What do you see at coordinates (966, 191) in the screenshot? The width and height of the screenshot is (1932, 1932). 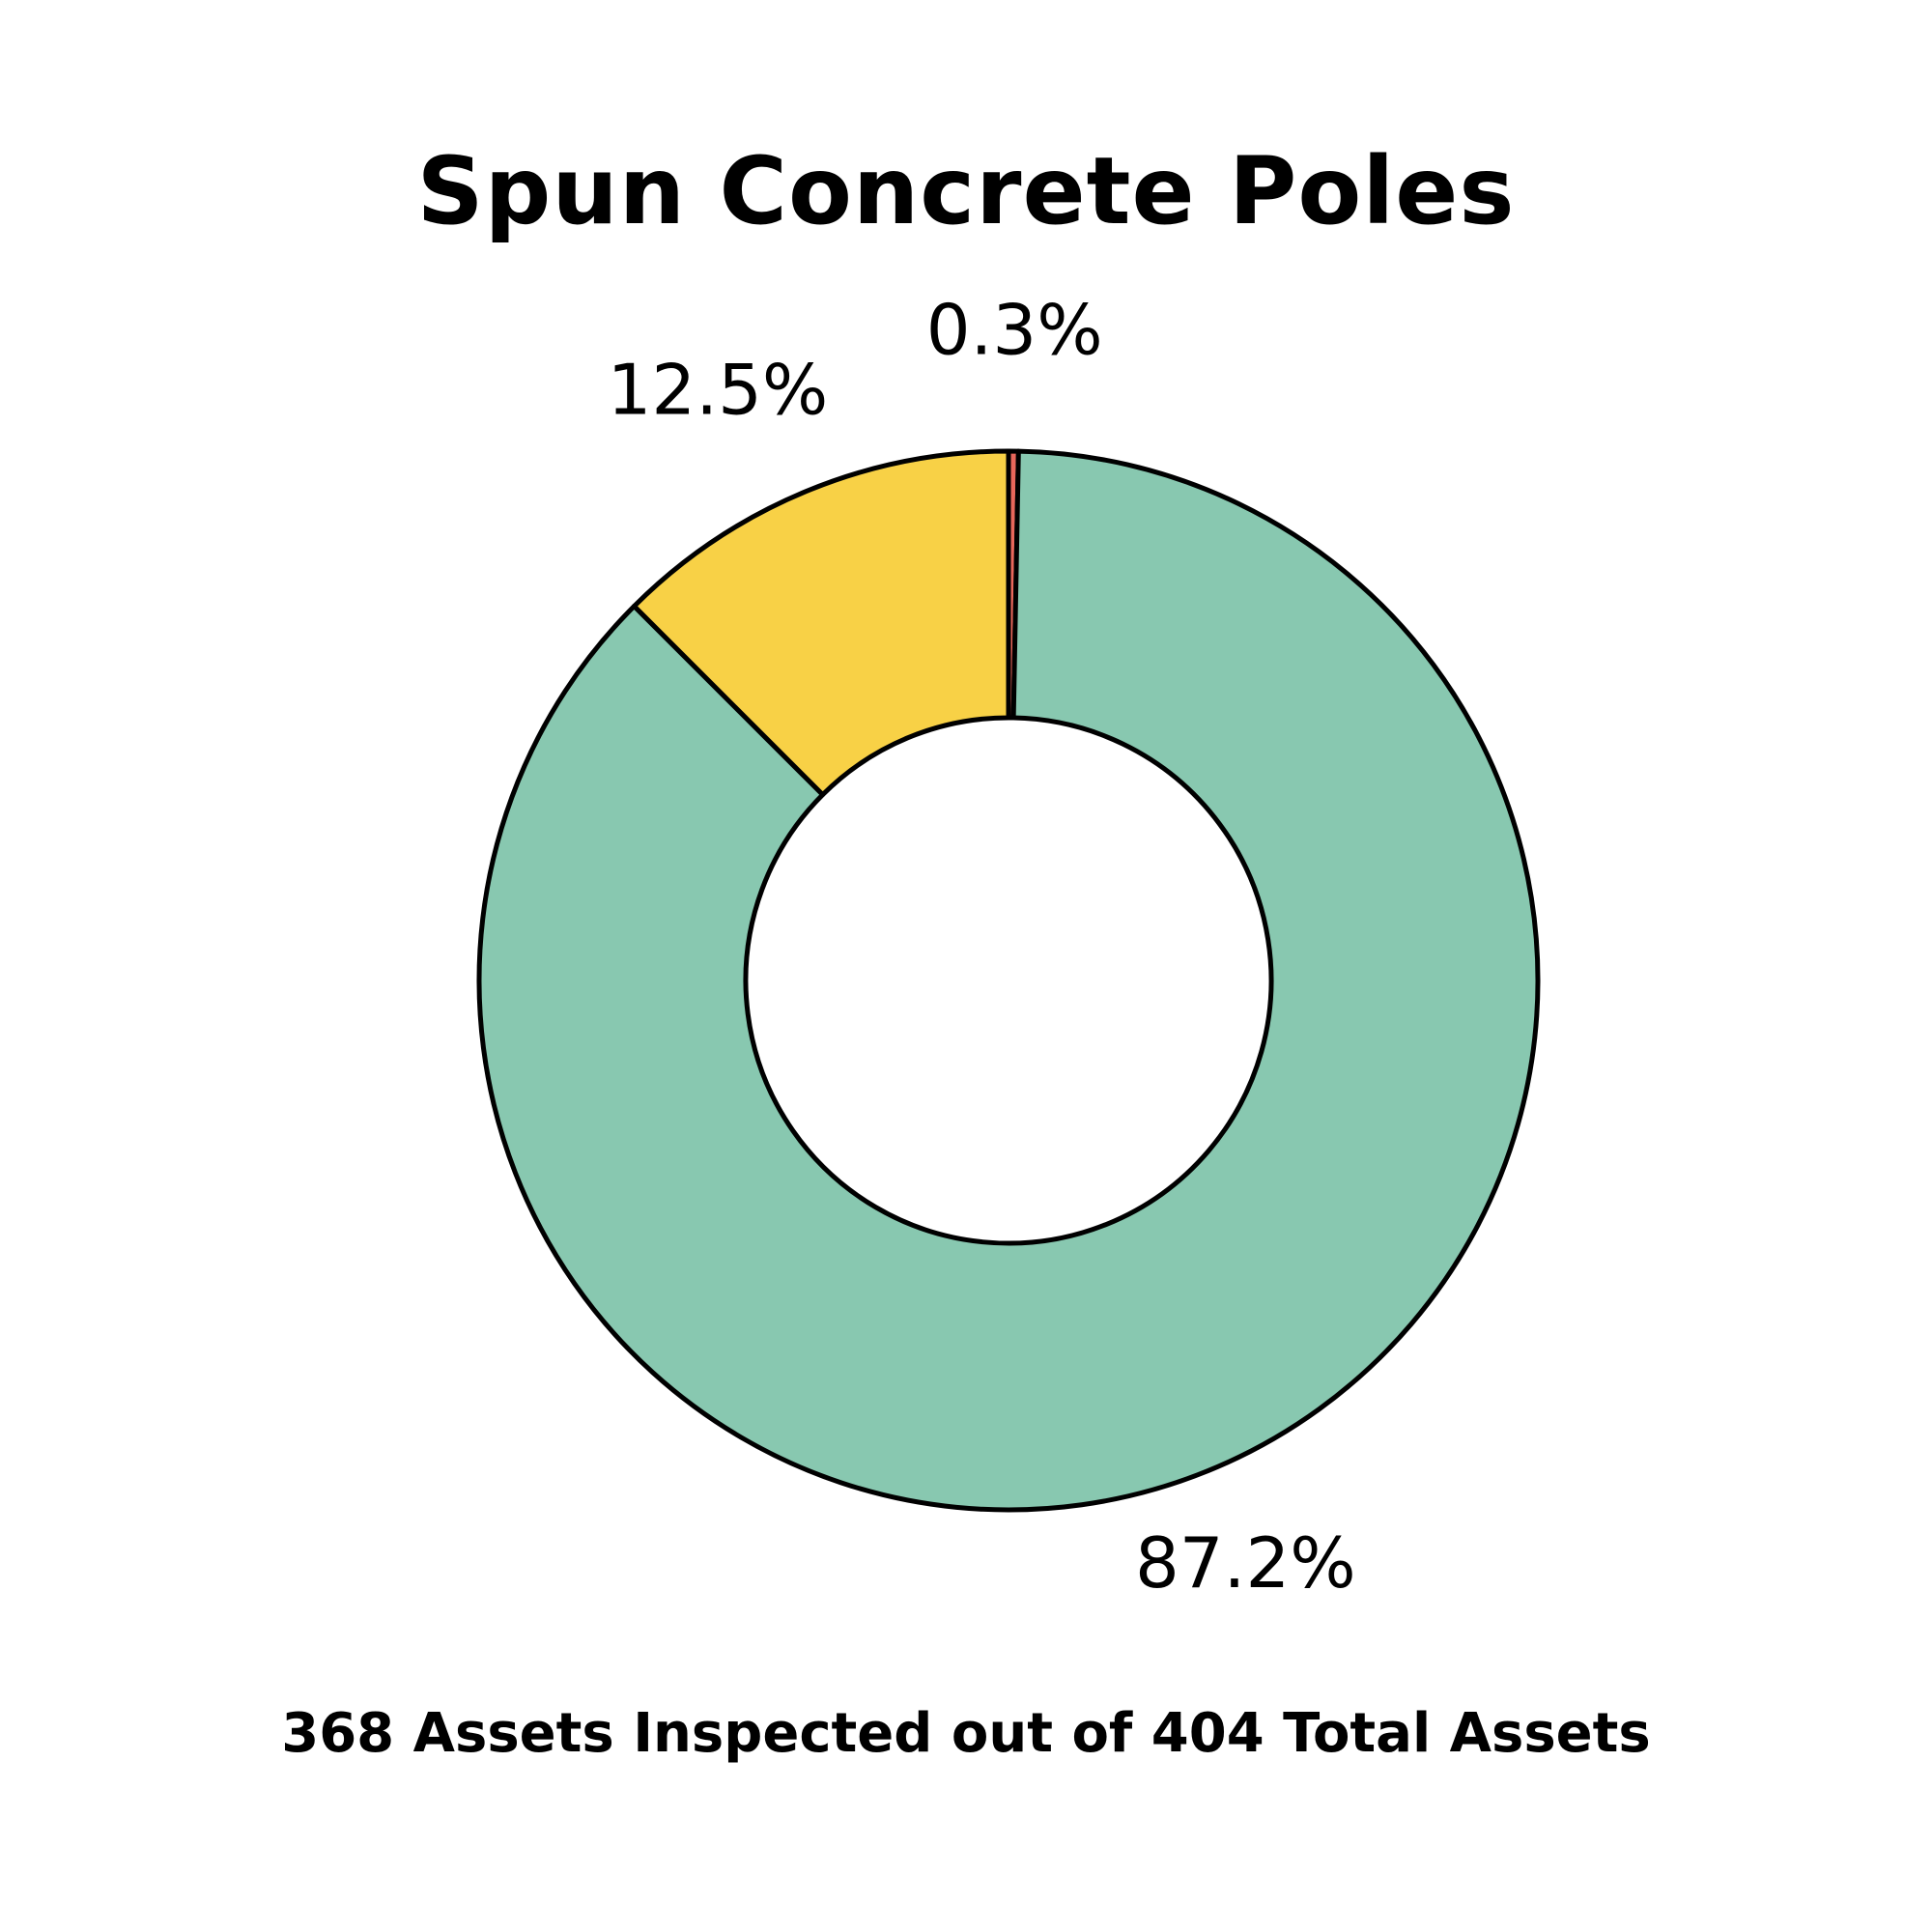 I see `chart-title: Spun Concrete Poles` at bounding box center [966, 191].